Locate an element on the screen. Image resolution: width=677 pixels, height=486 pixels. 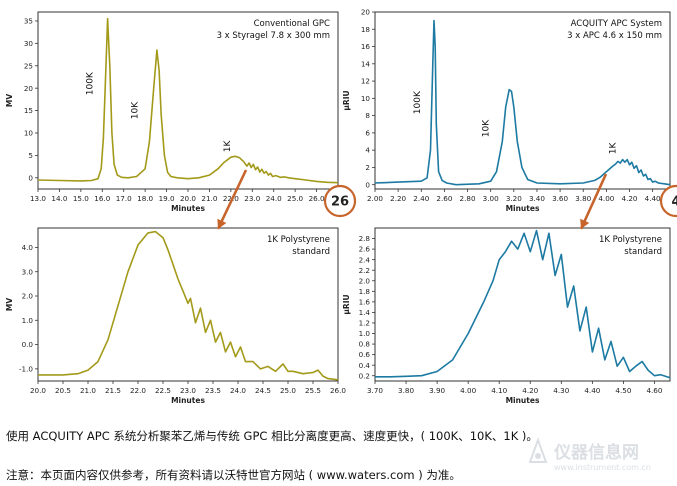
y-tick-label: 18 is located at coordinates (366, 29).